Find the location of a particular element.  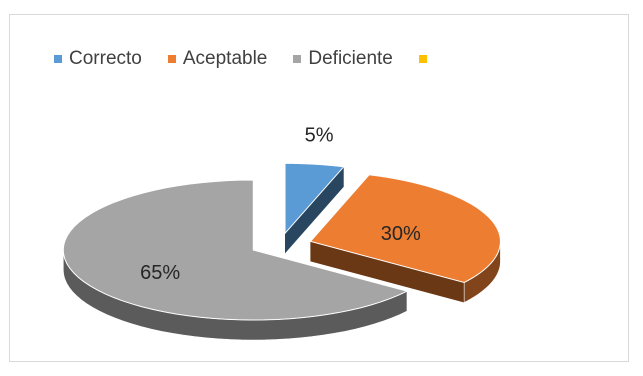

legend-label-deficiente: Deficiente is located at coordinates (350, 58).